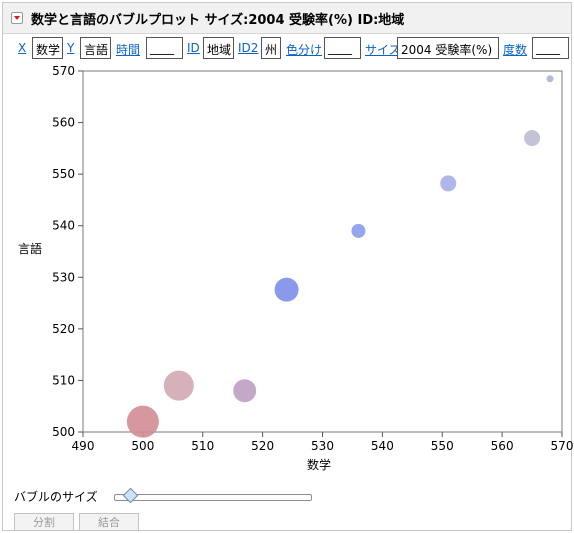  Describe the element at coordinates (142, 446) in the screenshot. I see `x-tick-label: 500` at that location.